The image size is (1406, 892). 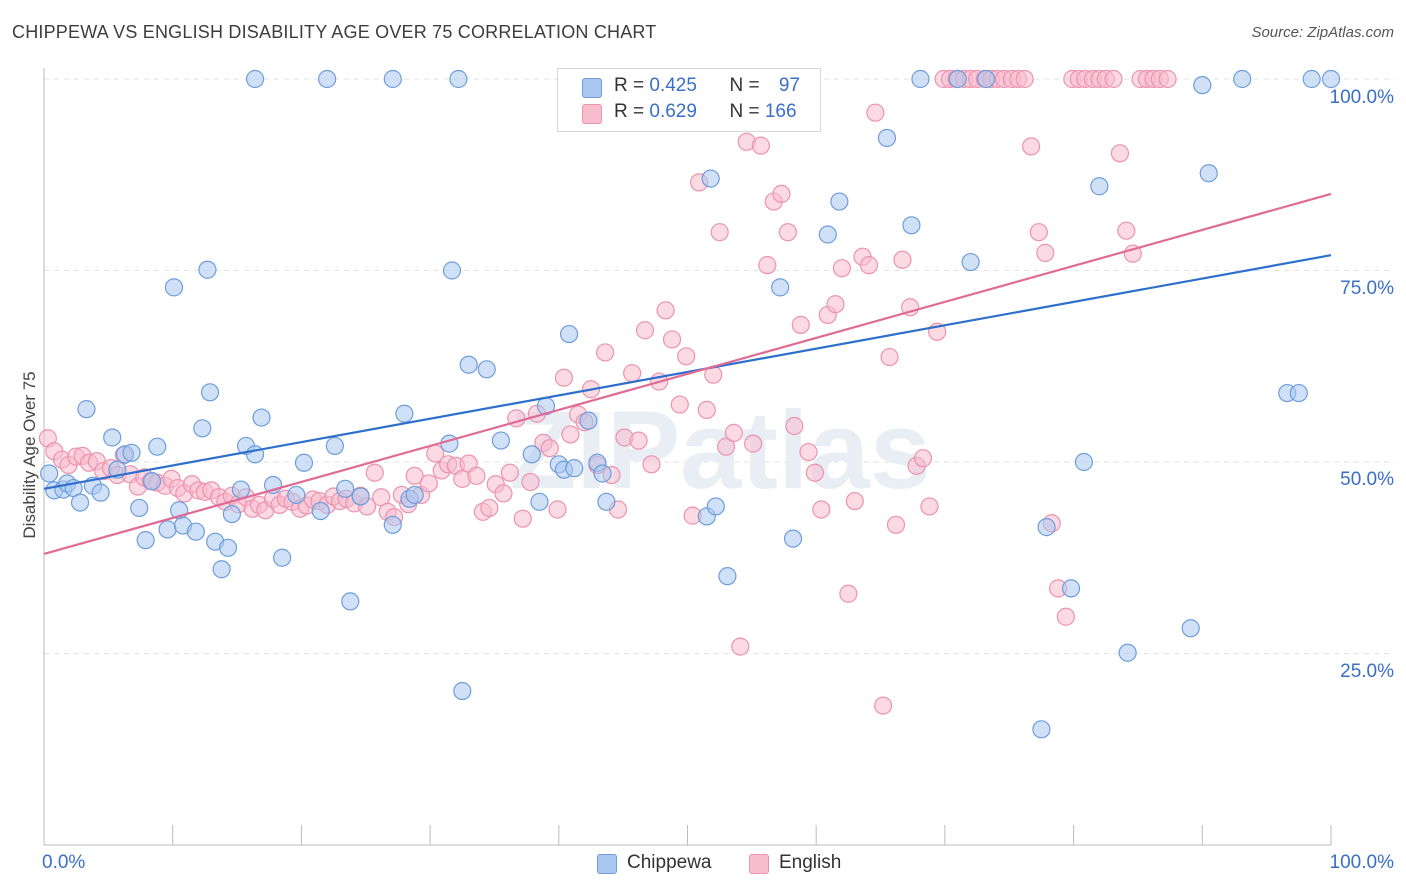 What do you see at coordinates (810, 862) in the screenshot?
I see `legend-label-english: English` at bounding box center [810, 862].